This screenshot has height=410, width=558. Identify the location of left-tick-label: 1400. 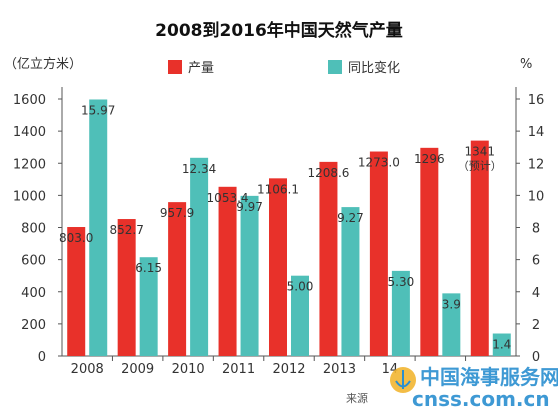
(29, 132).